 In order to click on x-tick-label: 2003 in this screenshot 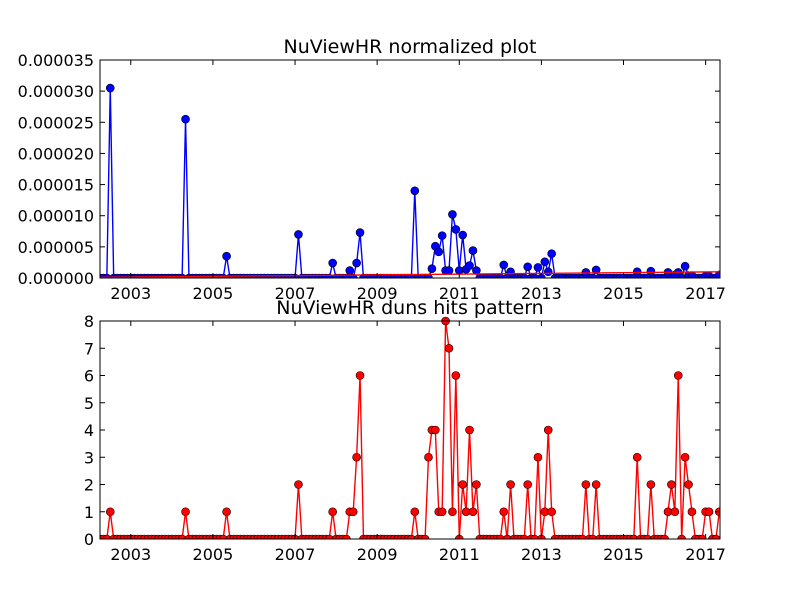, I will do `click(130, 554)`.